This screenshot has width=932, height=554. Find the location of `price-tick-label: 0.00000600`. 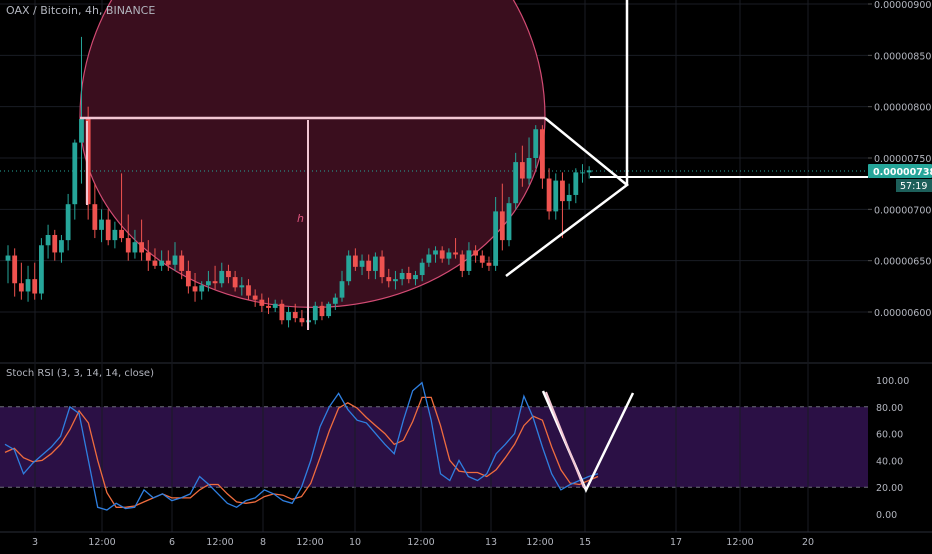

price-tick-label: 0.00000600 is located at coordinates (902, 313).